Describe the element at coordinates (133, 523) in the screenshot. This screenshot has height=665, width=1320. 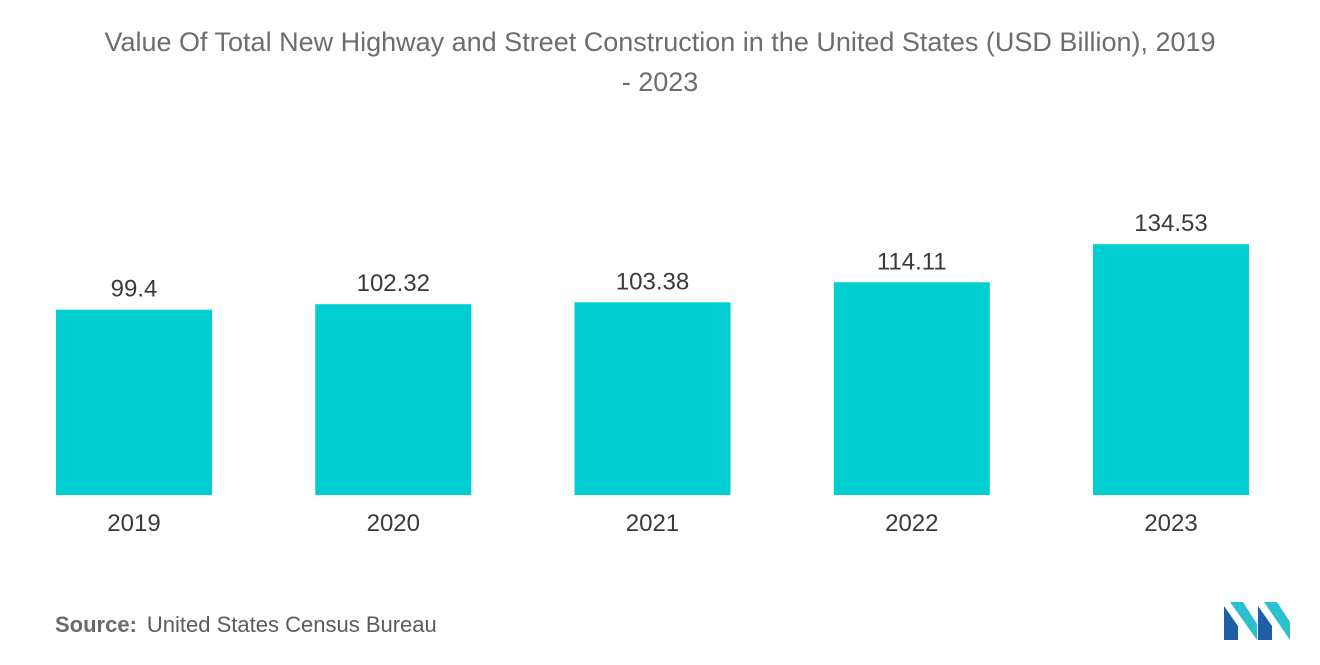
I see `x-tick-label-2019: 2019` at that location.